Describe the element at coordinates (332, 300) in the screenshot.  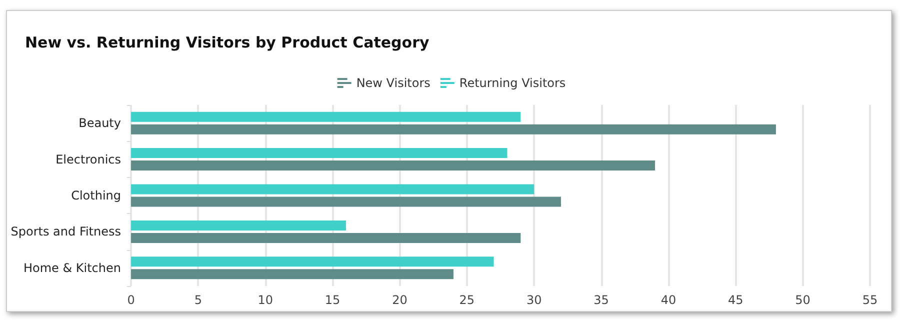
I see `x-tick-label: 15` at that location.